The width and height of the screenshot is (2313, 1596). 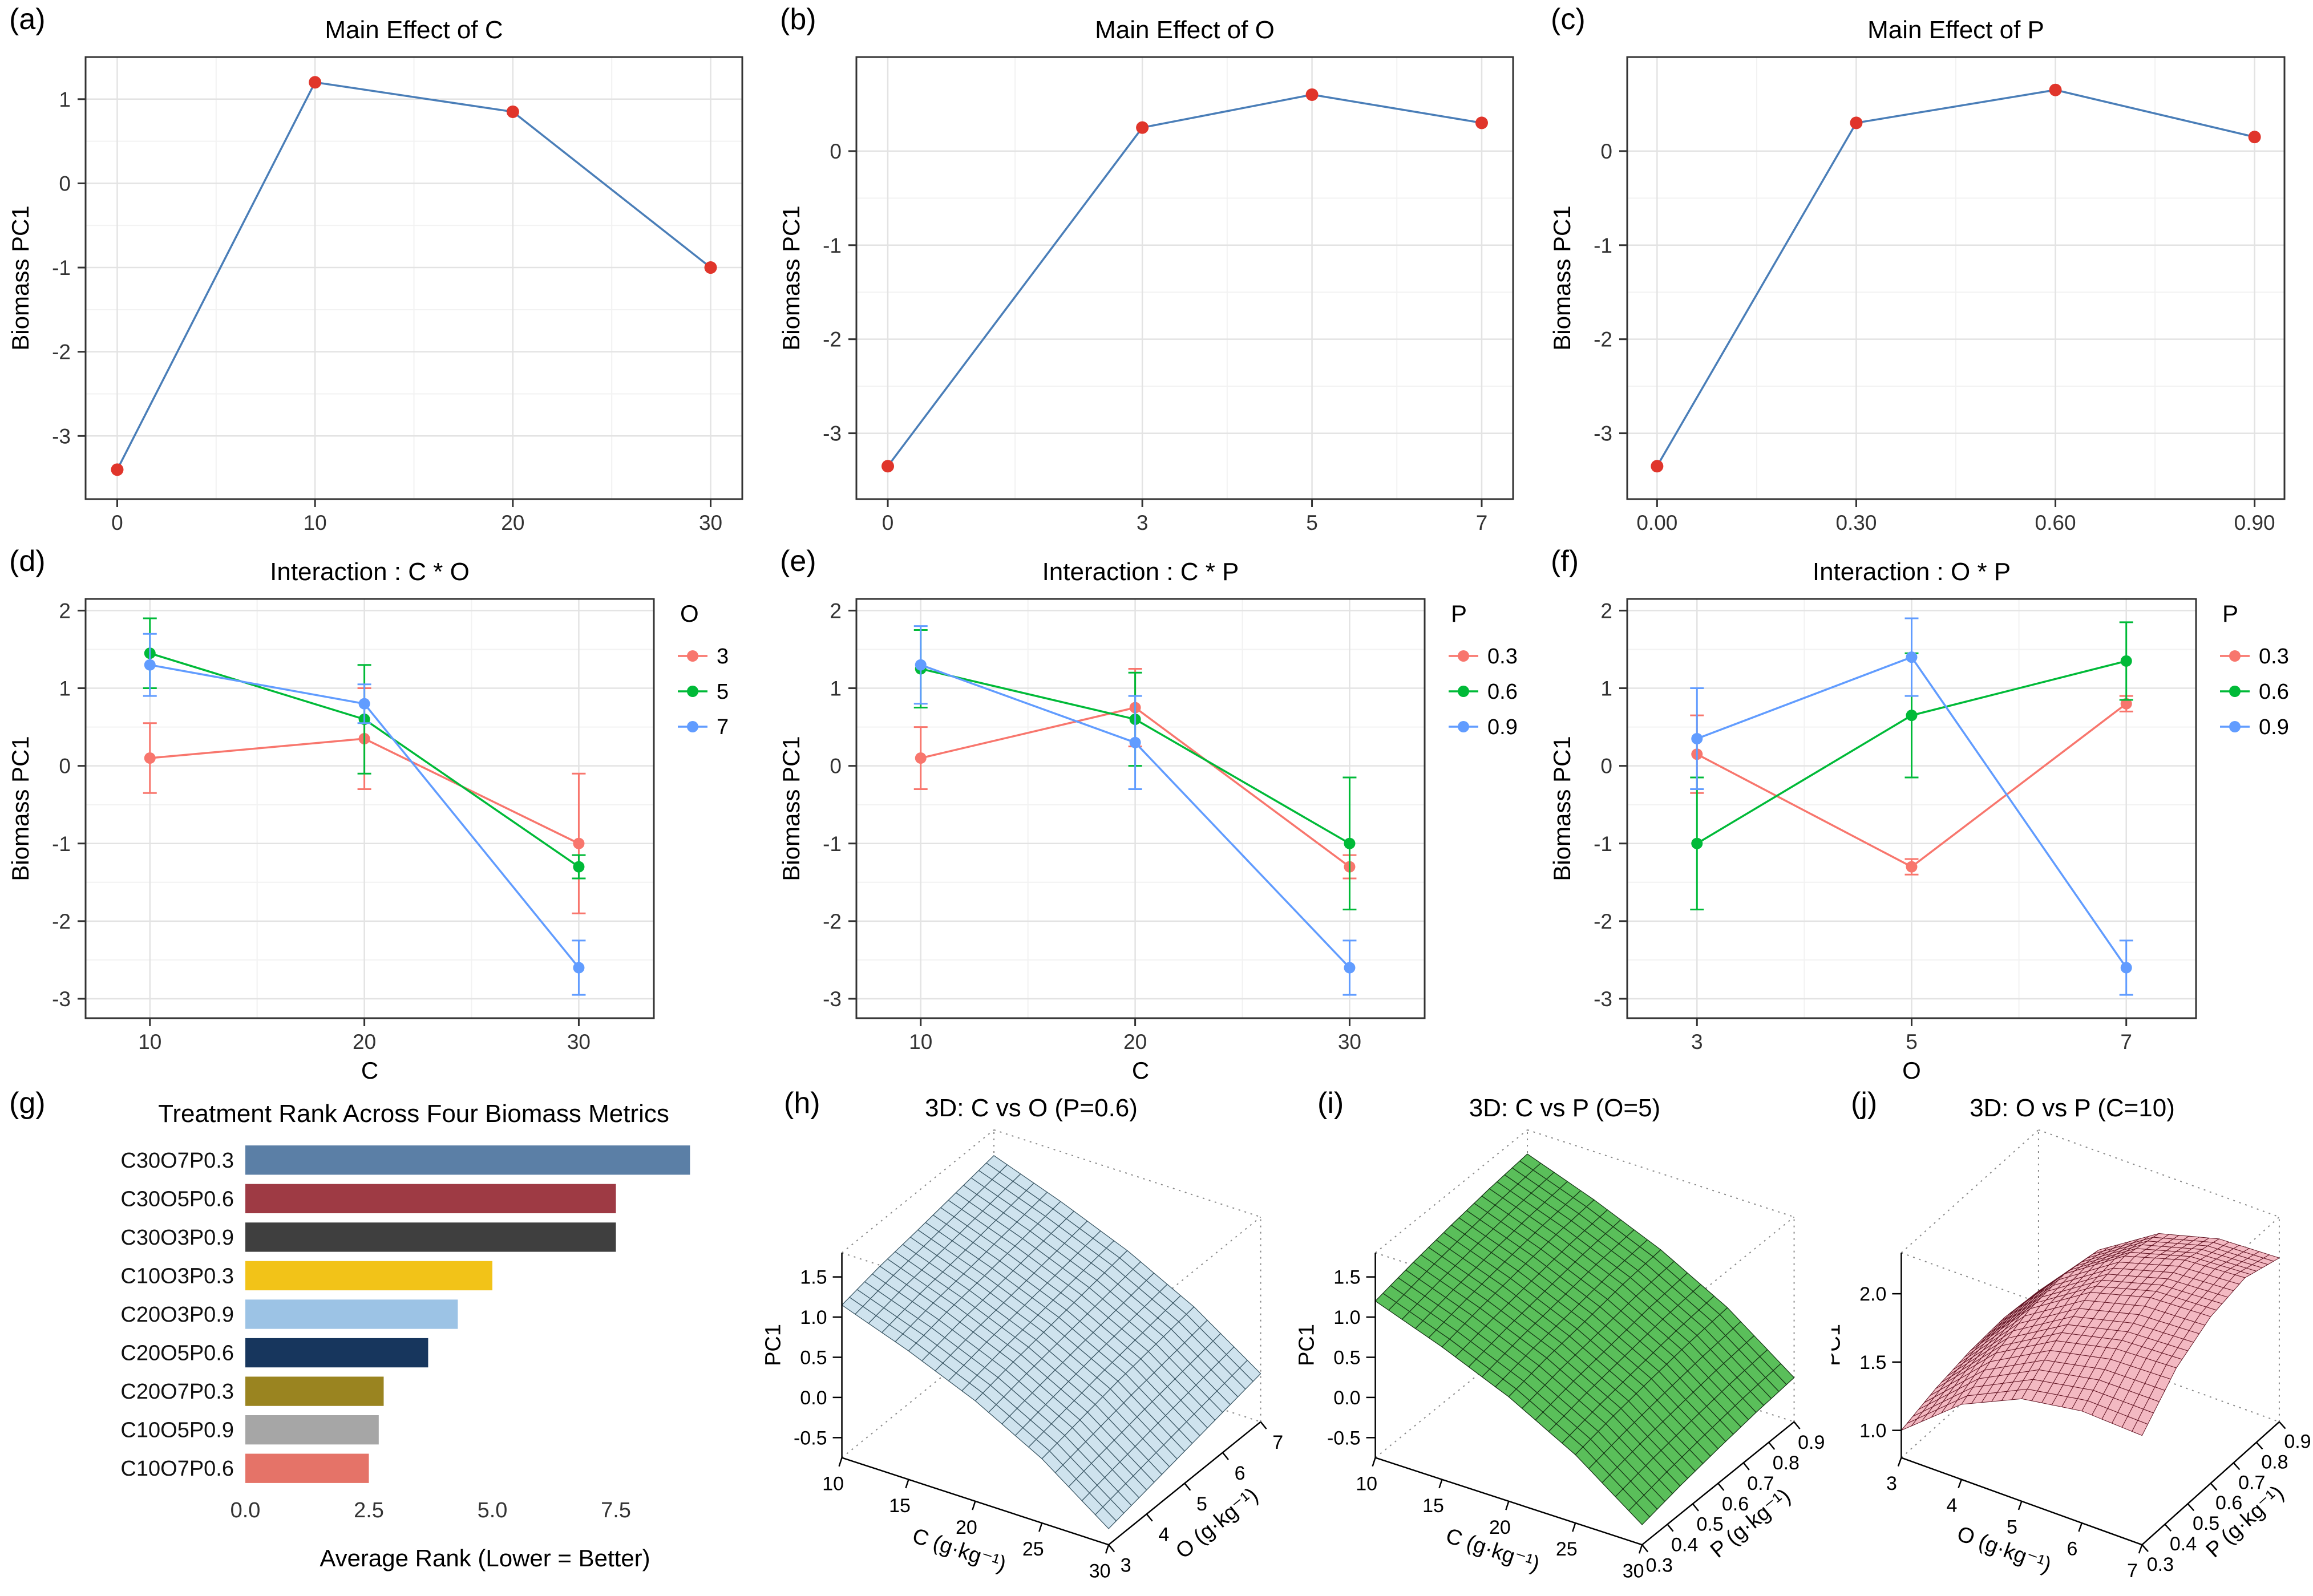 I want to click on svg-text: 0.6, so click(x=1735, y=1504).